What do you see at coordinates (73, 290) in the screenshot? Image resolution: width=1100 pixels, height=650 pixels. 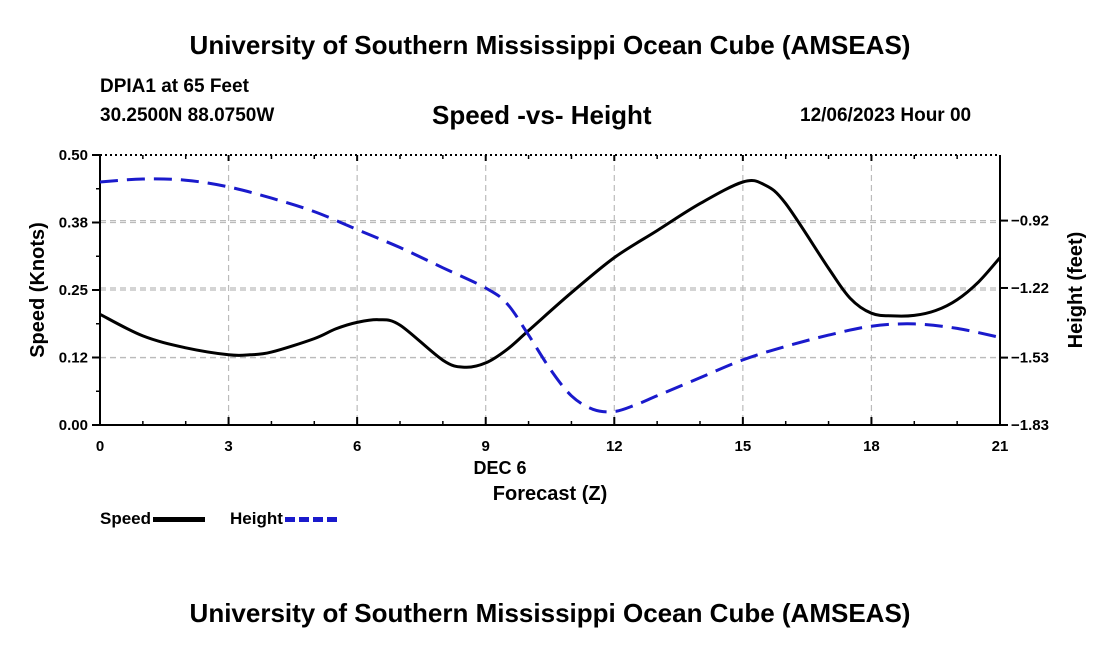 I see `y-tick-label: 0.25` at bounding box center [73, 290].